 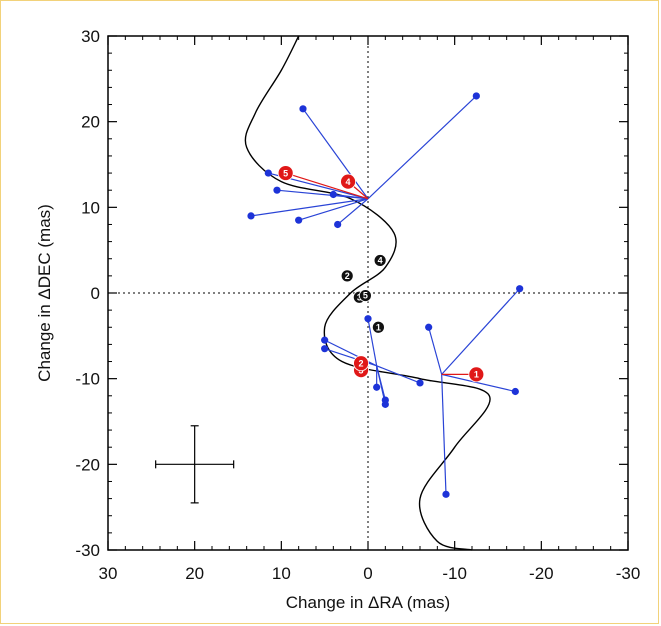 I want to click on epoch-link-line, so click(x=327, y=186).